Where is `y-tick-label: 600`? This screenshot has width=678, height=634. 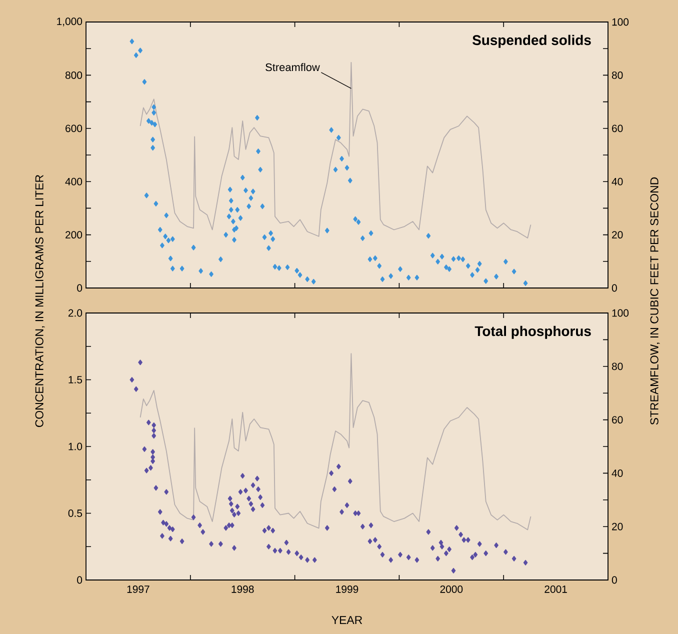
y-tick-label: 600 is located at coordinates (74, 128).